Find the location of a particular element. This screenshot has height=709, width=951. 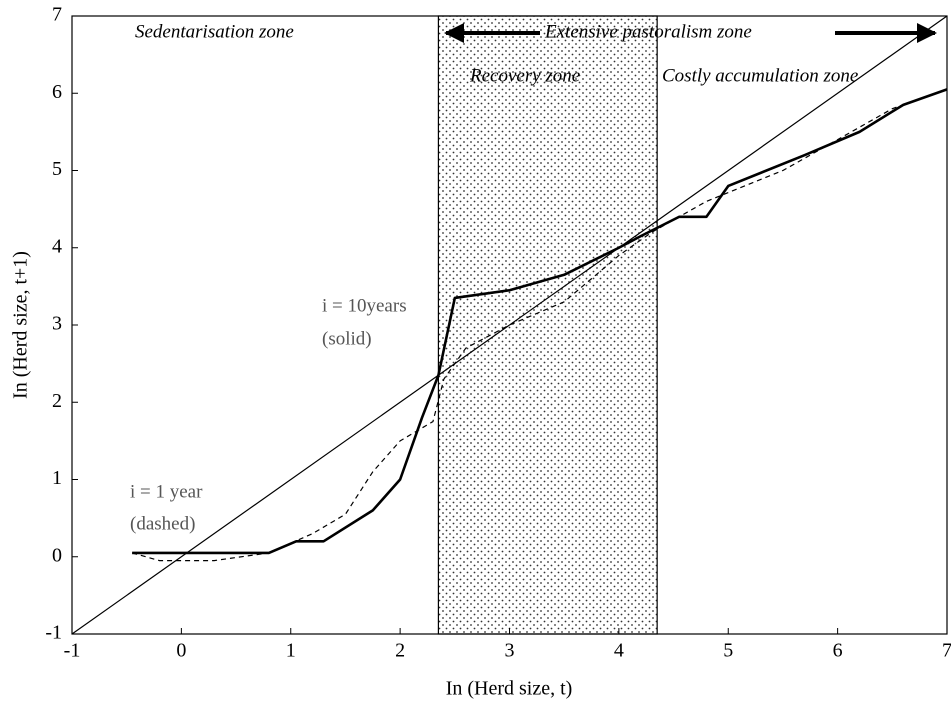

x-tick-label: 1 is located at coordinates (291, 651).